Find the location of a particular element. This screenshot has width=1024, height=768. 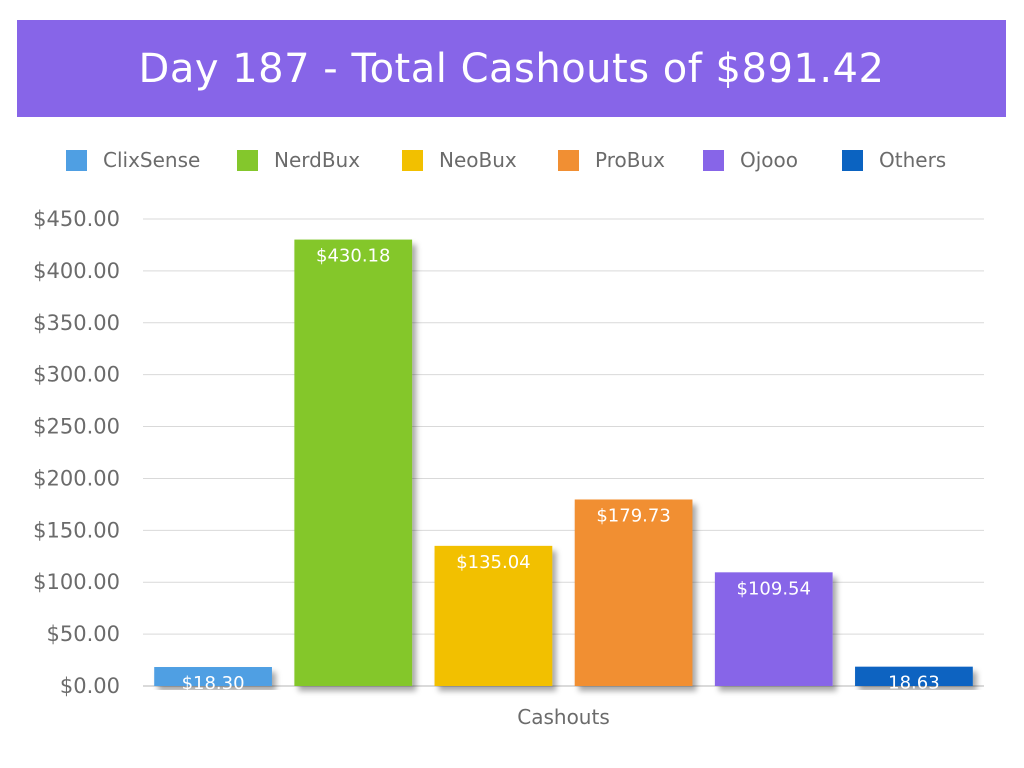

y-tick-label: $450.00 is located at coordinates (76, 219).